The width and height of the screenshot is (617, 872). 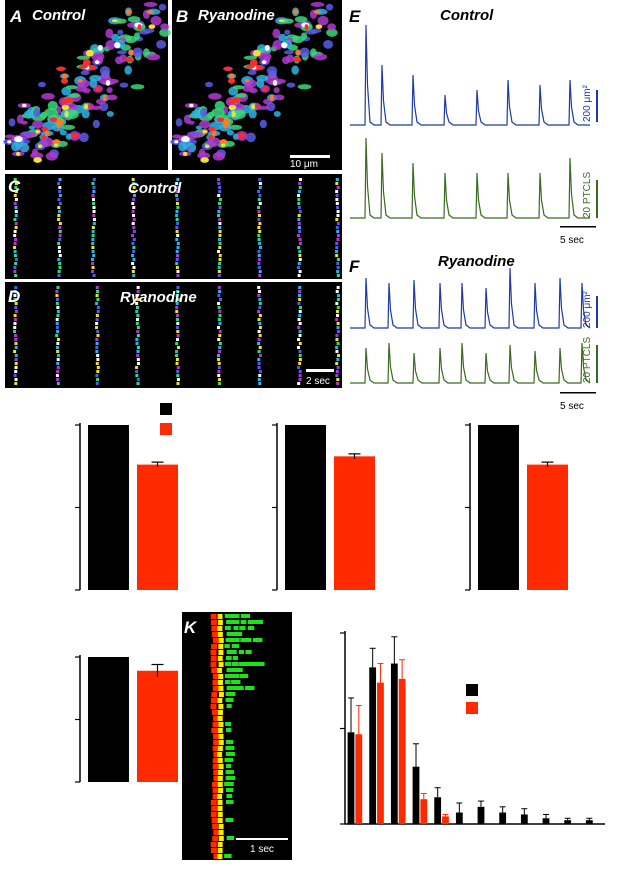 I want to click on panel-letter-c: C, so click(x=14, y=186).